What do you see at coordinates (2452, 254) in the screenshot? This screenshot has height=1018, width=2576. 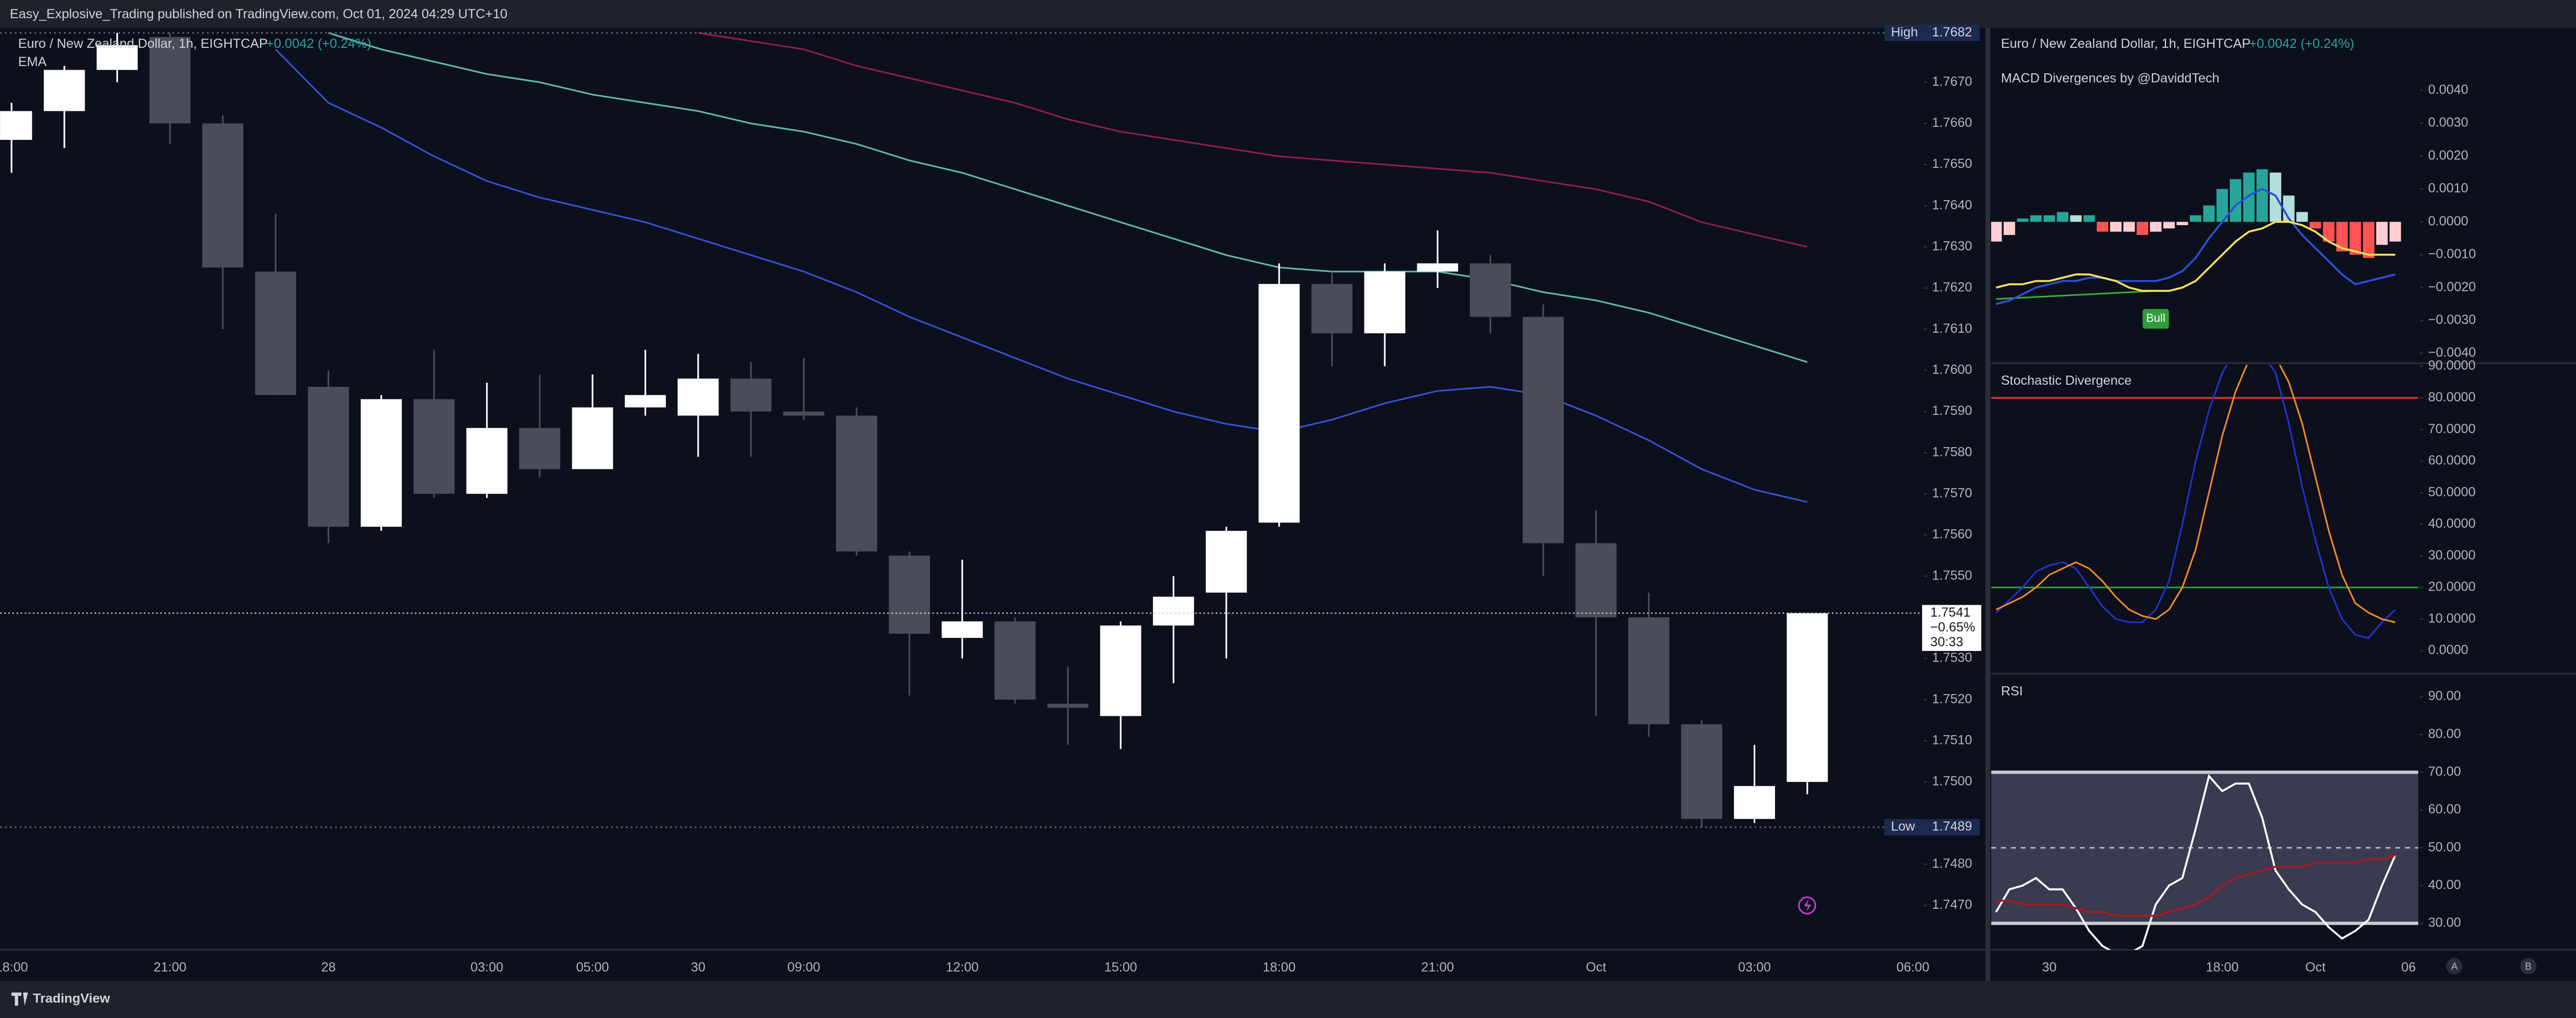 I see `y-tick-label: −0.0010` at bounding box center [2452, 254].